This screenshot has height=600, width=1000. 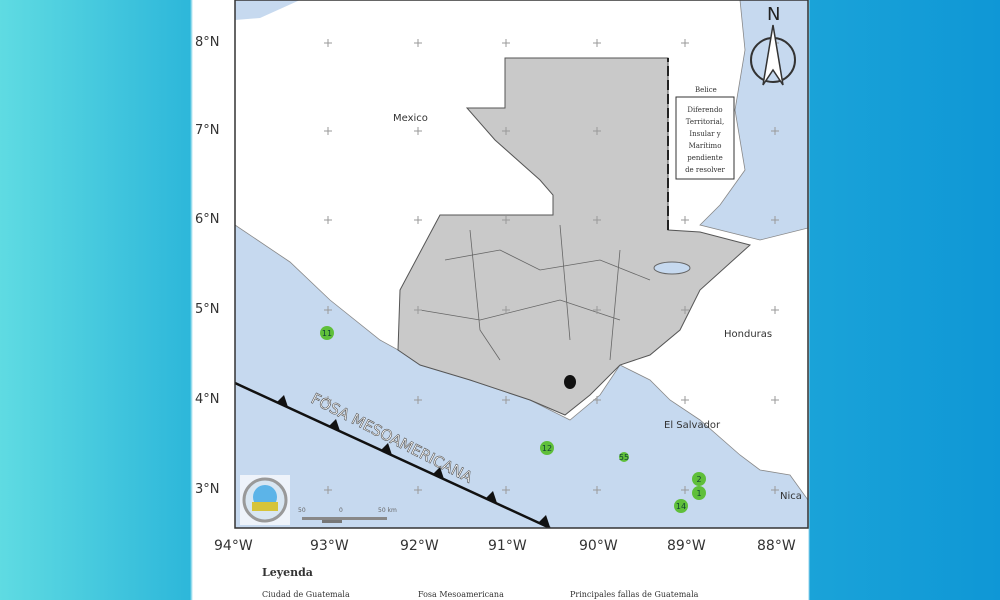 I want to click on lat-label: 4°N, so click(x=207, y=399).